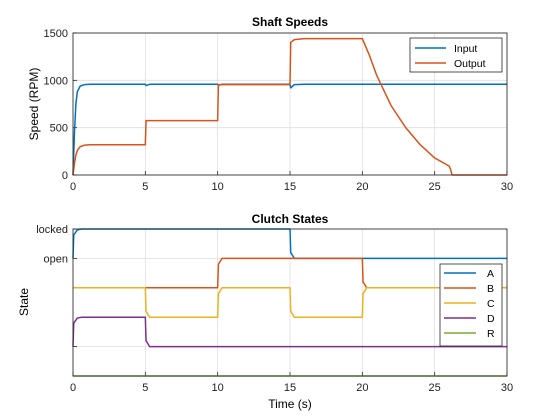 Image resolution: width=560 pixels, height=420 pixels. I want to click on shaft-speeds-x-tick-label: 15, so click(290, 187).